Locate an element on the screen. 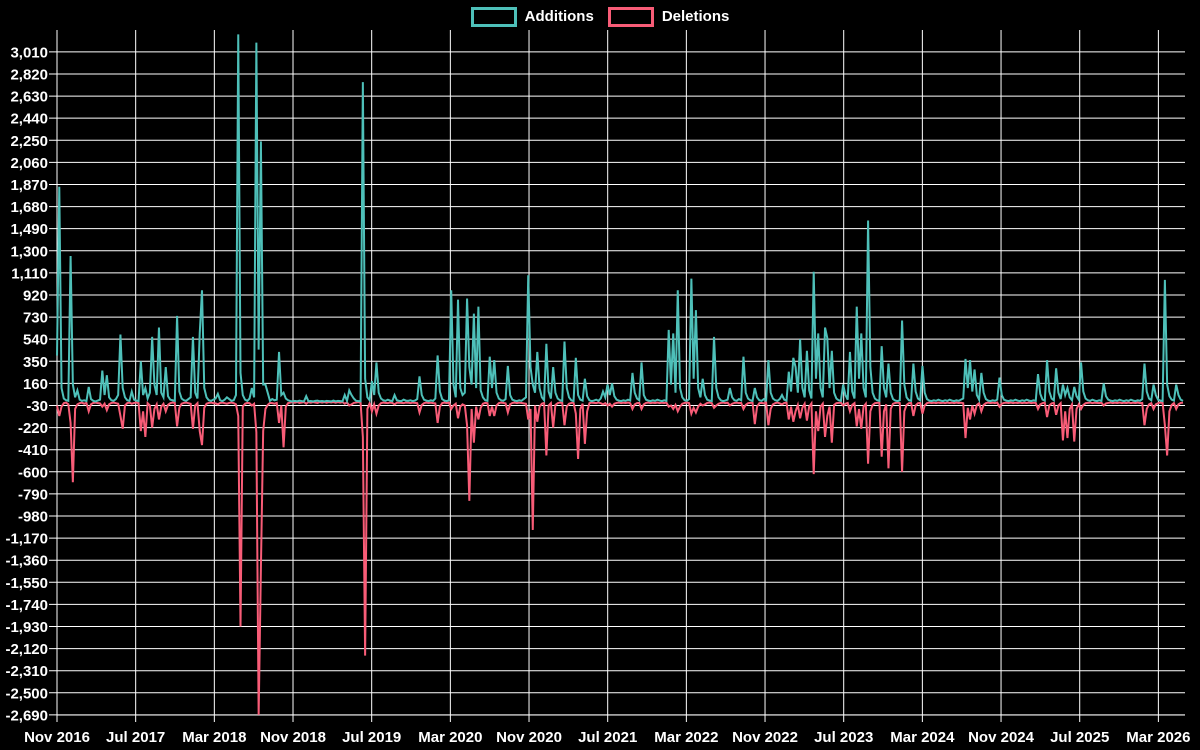 The width and height of the screenshot is (1200, 750). y-tick-label: 2,250 is located at coordinates (29, 141).